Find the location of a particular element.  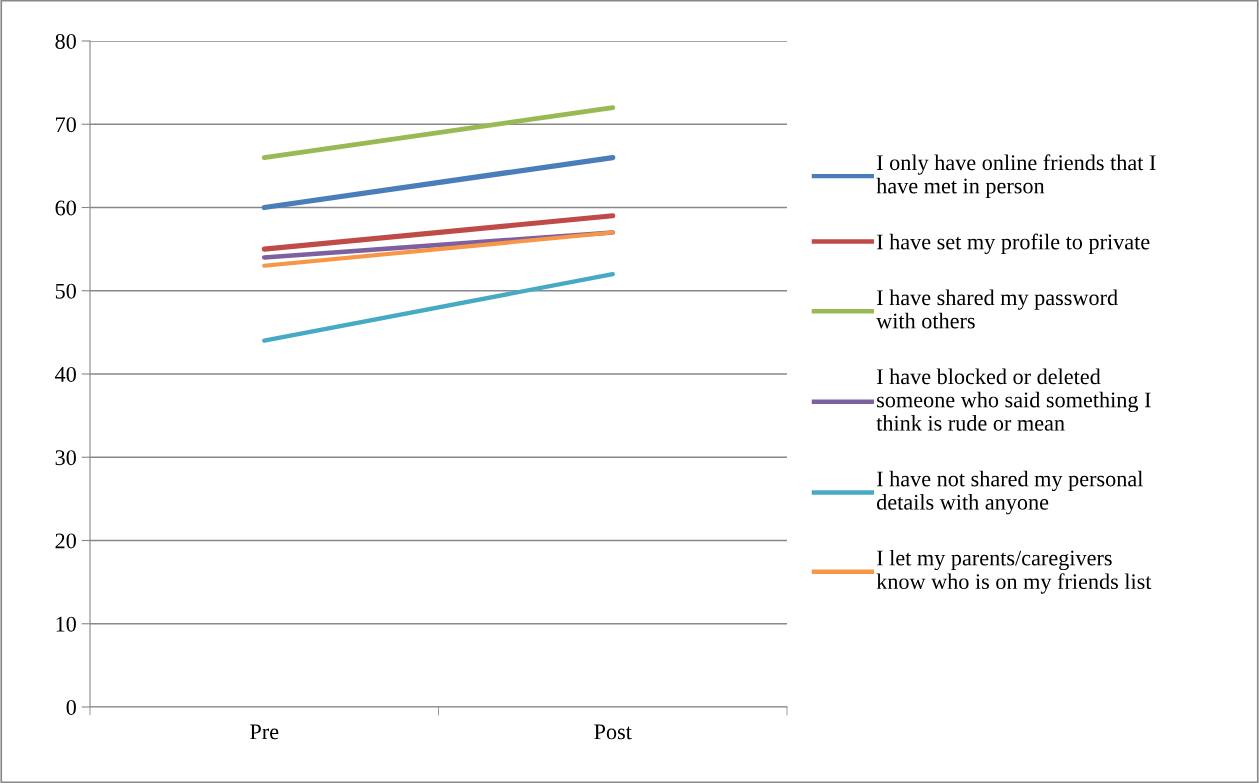

legend-label: I only have online friends that I have met in person is located at coordinates (1016, 176).